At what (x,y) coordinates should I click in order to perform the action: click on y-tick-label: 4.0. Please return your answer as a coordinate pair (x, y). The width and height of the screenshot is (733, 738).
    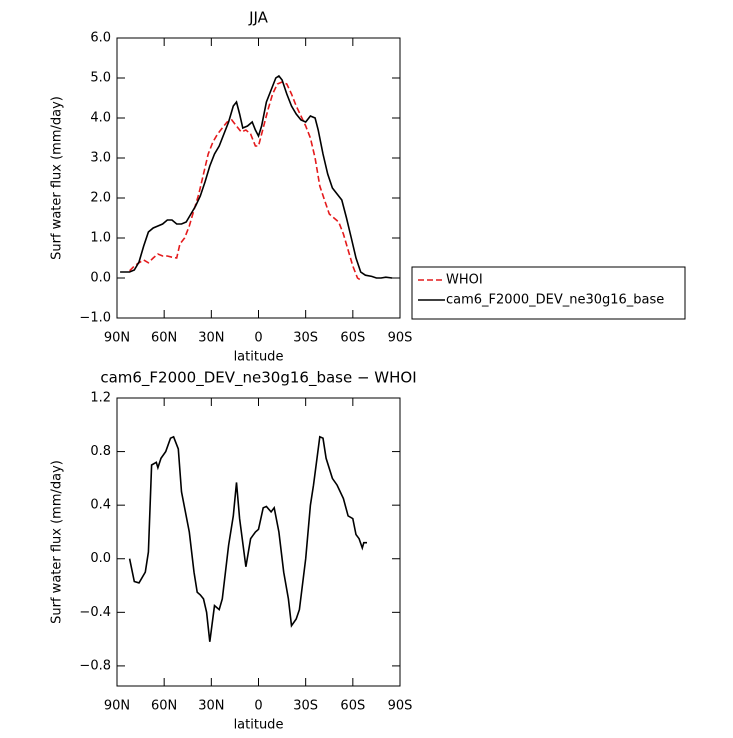
    Looking at the image, I should click on (100, 118).